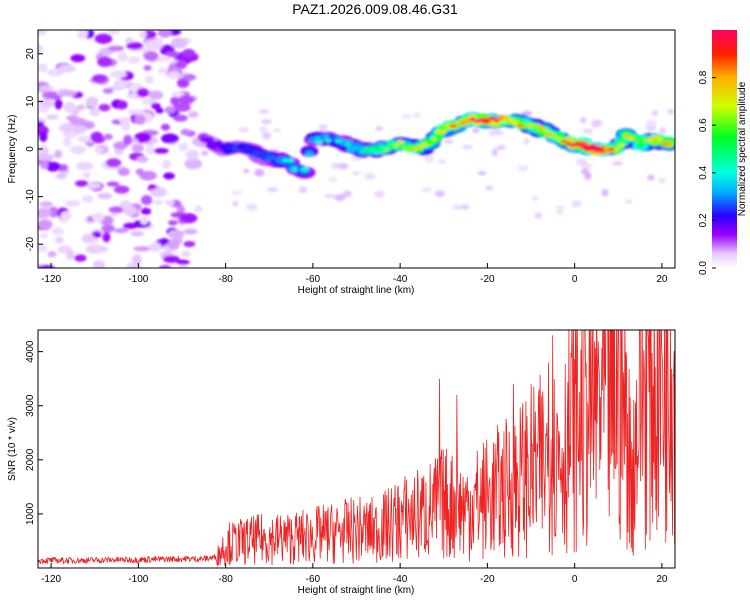 The width and height of the screenshot is (750, 605). I want to click on x-tick-label: 0, so click(575, 279).